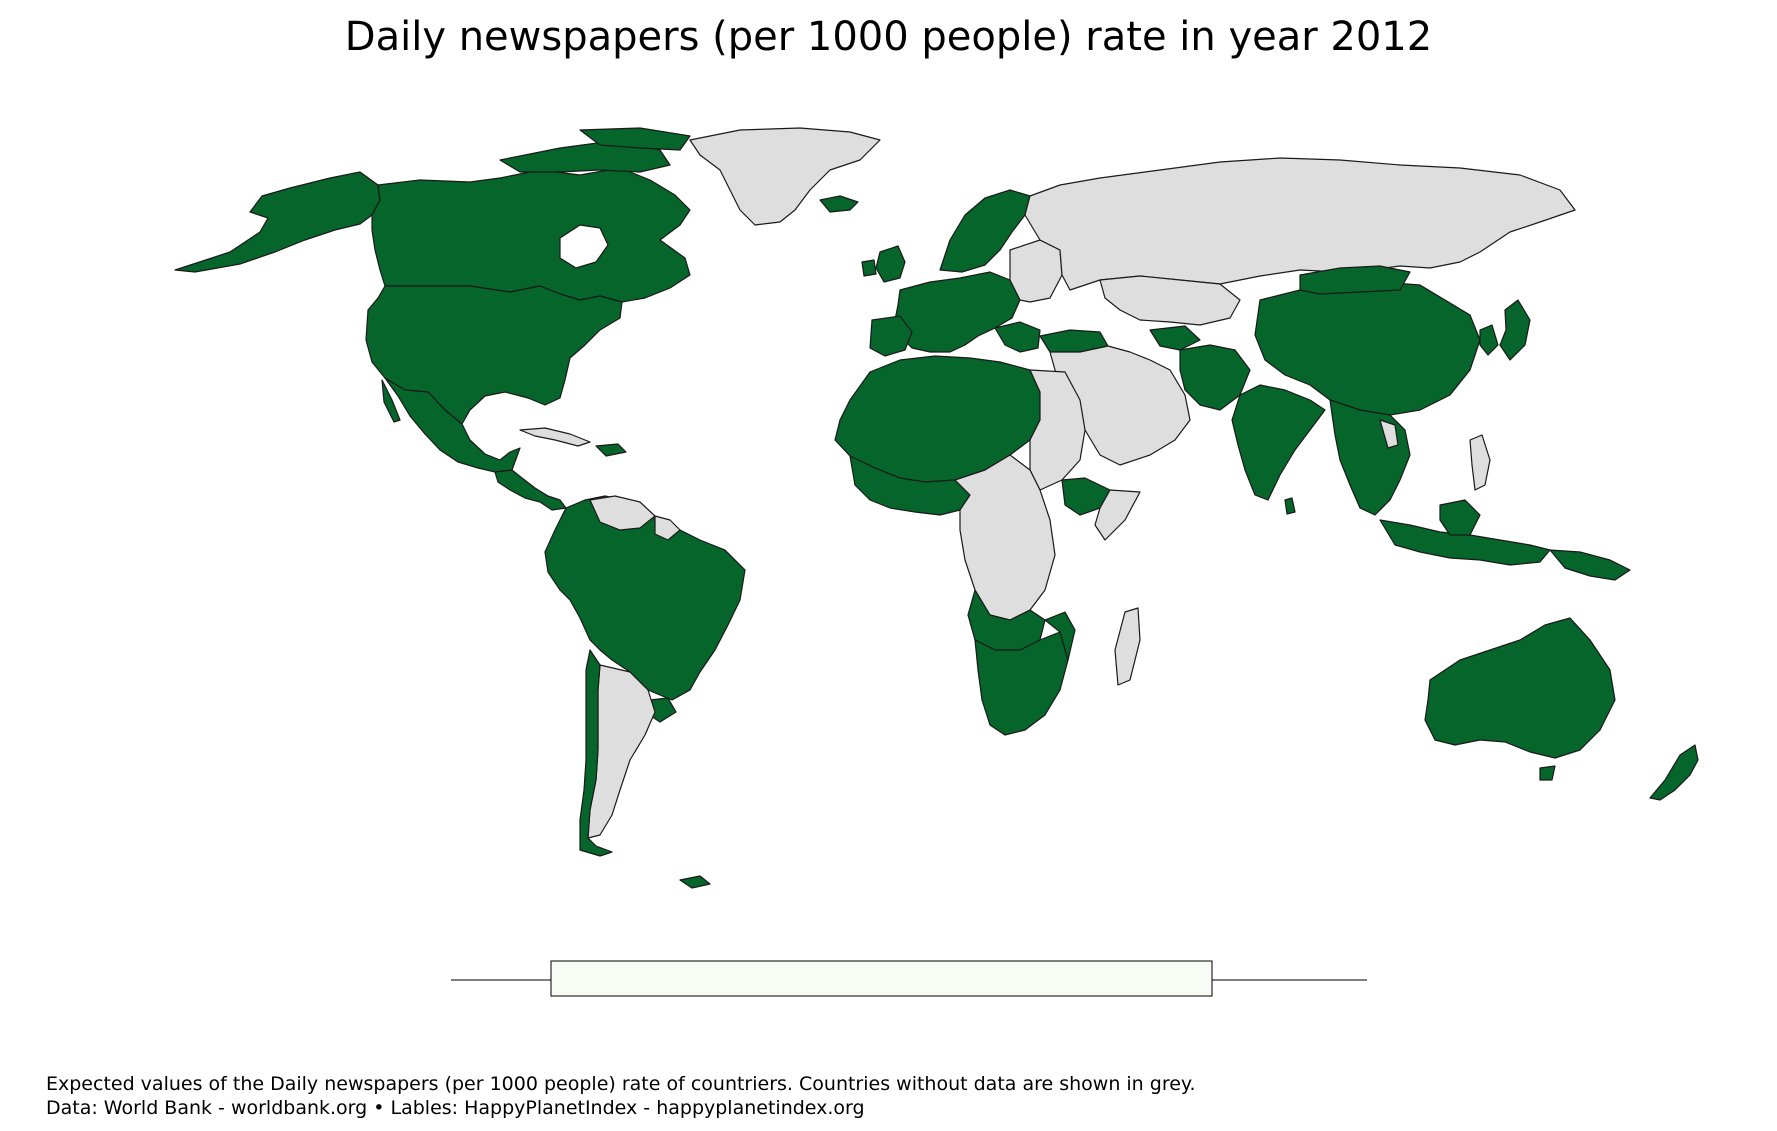  I want to click on region-mozambique, so click(1060, 636).